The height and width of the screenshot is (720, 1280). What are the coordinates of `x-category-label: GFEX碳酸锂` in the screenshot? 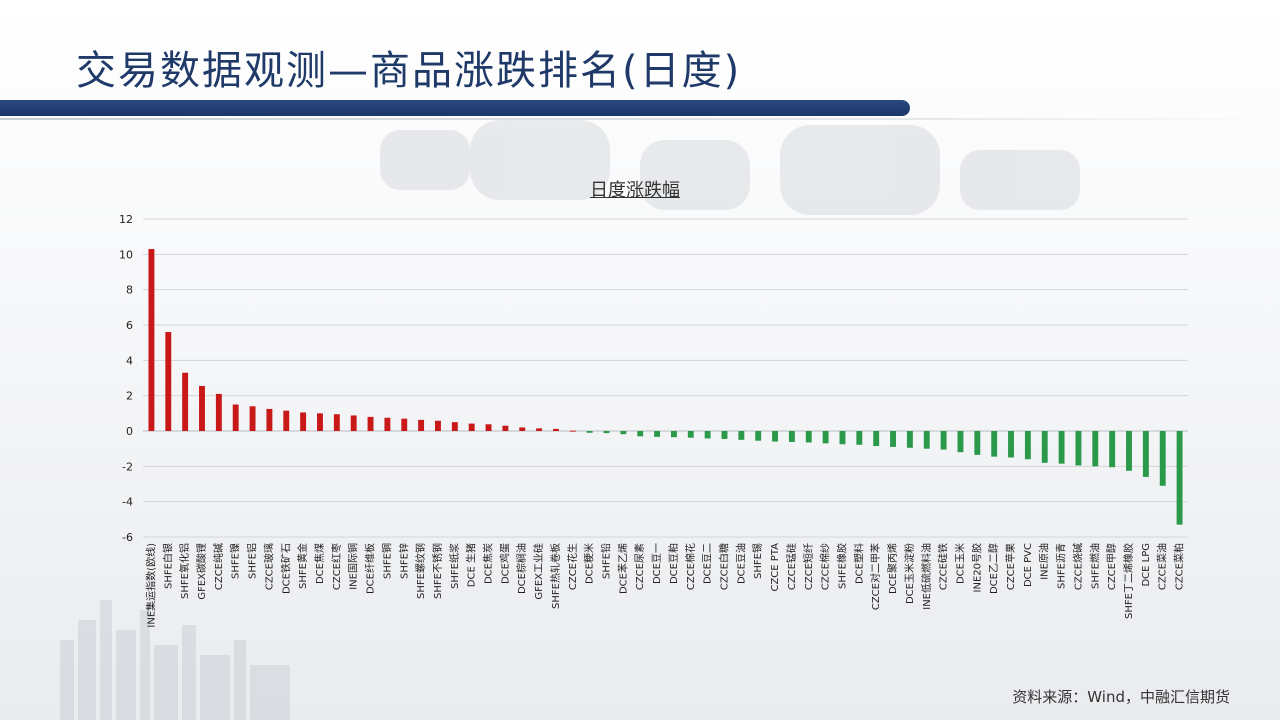 It's located at (201, 571).